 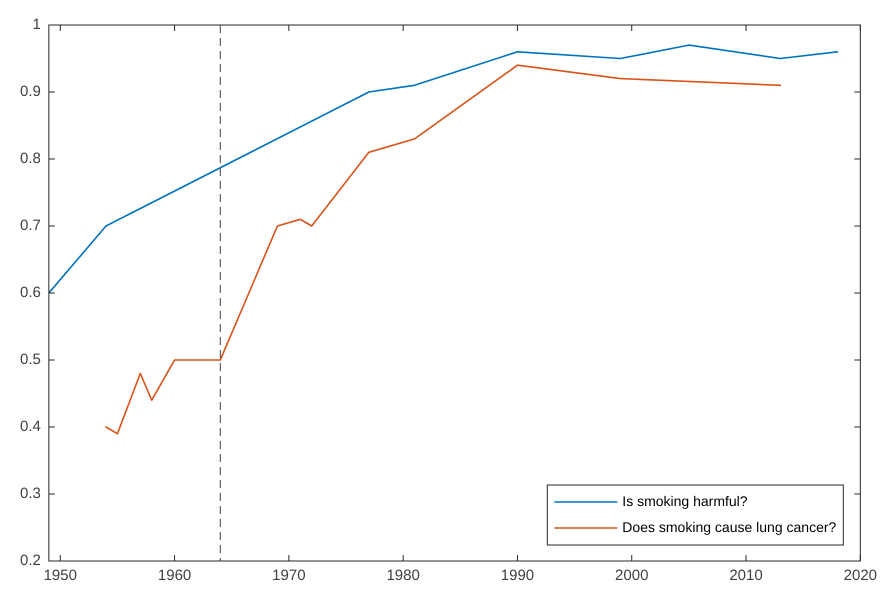 I want to click on y-tick-label: 0.6, so click(x=30, y=293).